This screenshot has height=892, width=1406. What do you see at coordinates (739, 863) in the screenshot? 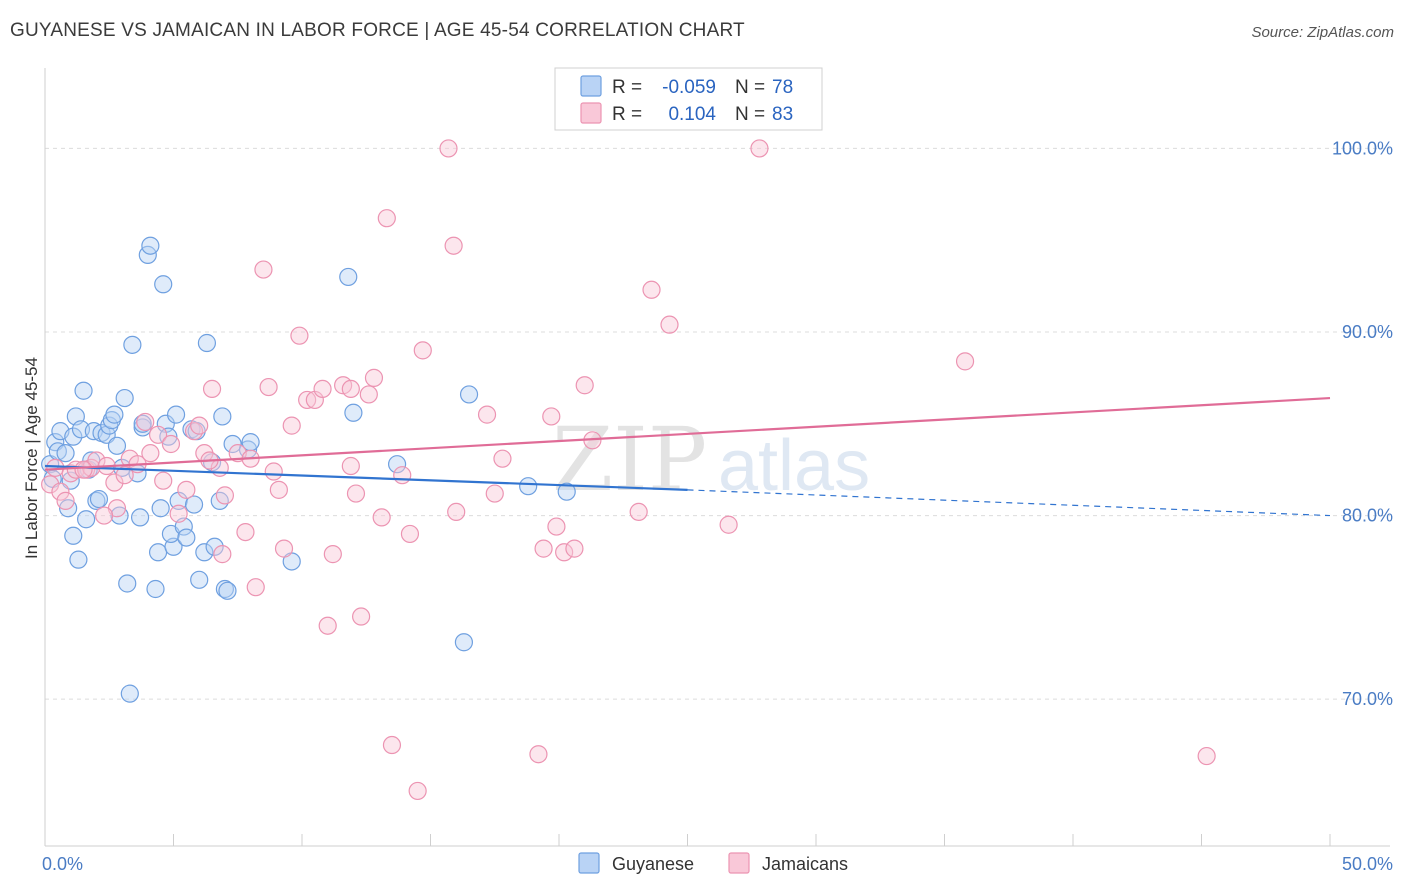
I see `series-legend-swatch-jamaicans` at bounding box center [739, 863].